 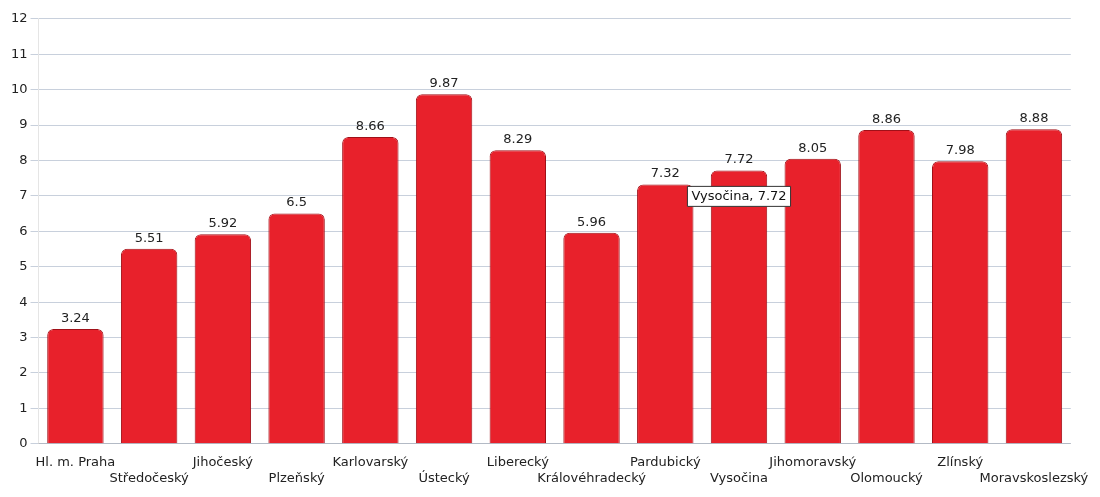 What do you see at coordinates (23, 443) in the screenshot?
I see `y-tick-label: 0` at bounding box center [23, 443].